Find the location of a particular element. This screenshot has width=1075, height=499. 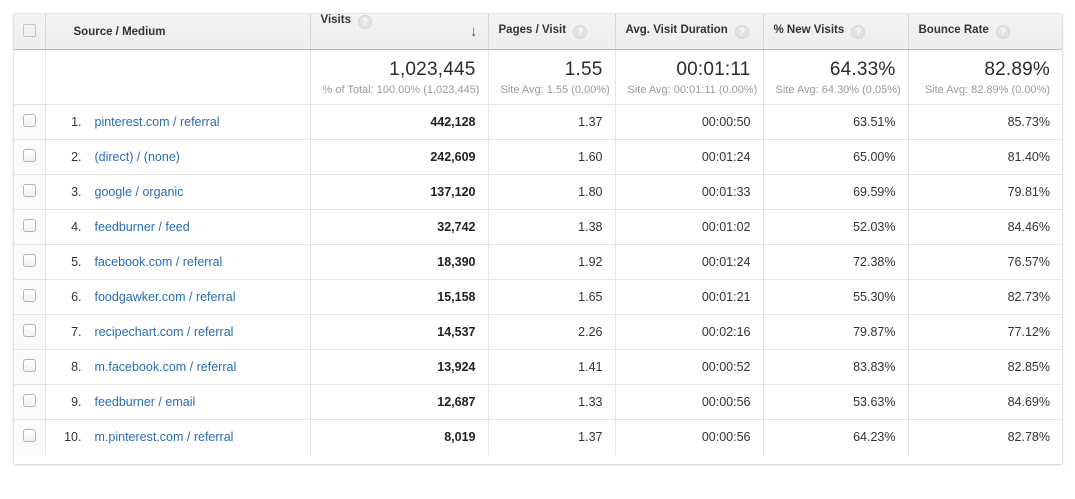

row-index: 6. is located at coordinates (76, 297).